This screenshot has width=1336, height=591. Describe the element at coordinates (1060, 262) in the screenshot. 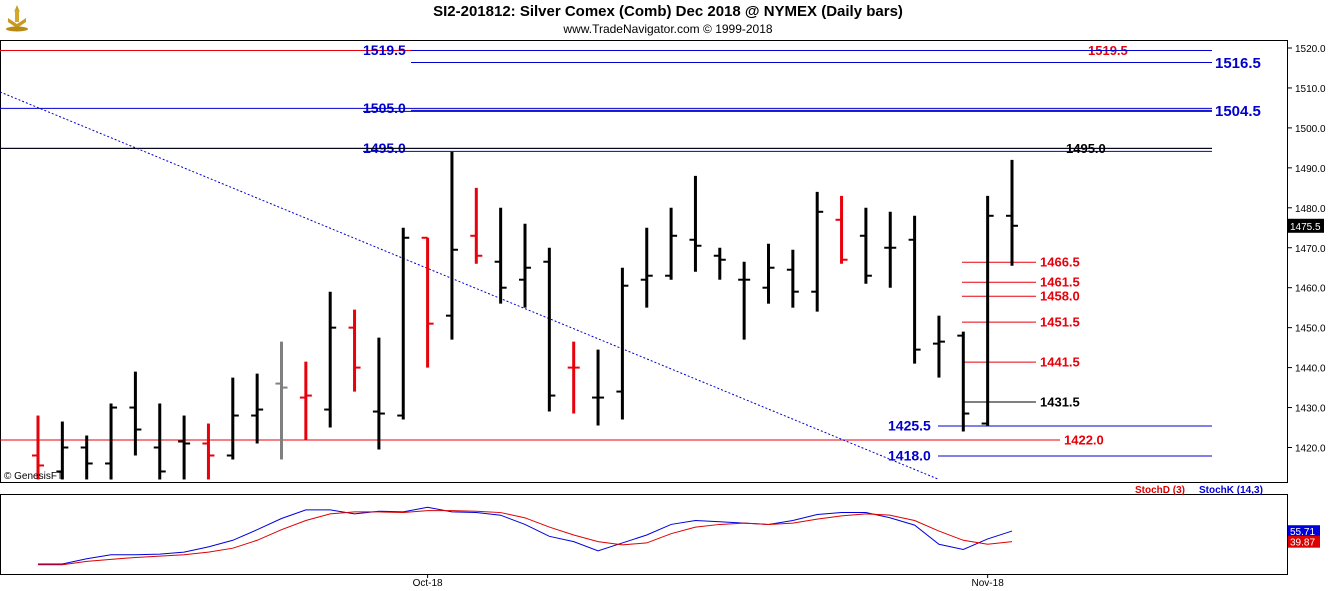

I see `level-label: 1466.5` at that location.